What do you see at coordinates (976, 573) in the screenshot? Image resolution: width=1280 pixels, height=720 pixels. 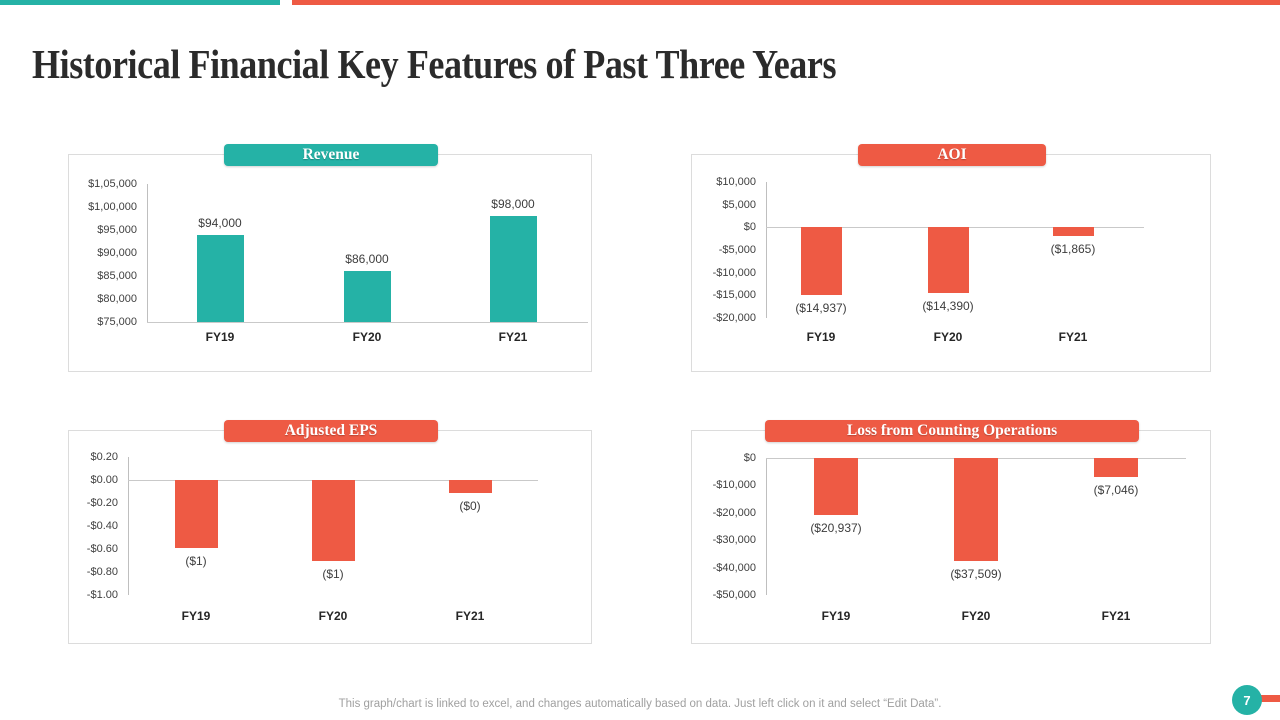 I see `bar-value-label: ($37,509)` at bounding box center [976, 573].